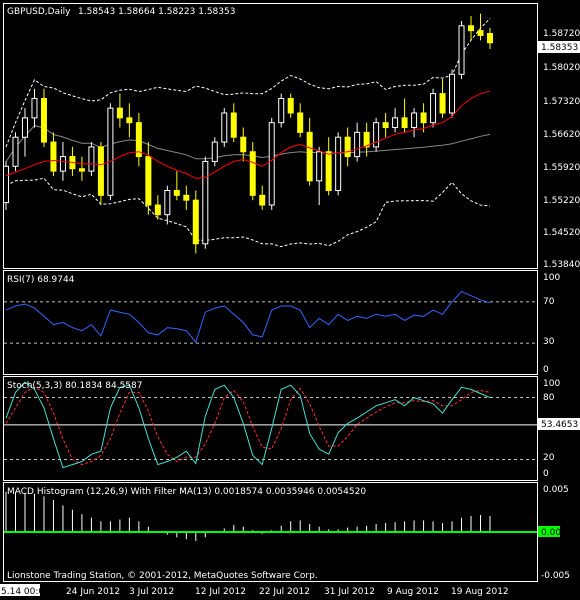  What do you see at coordinates (546, 370) in the screenshot?
I see `rsi-tick: 0` at bounding box center [546, 370].